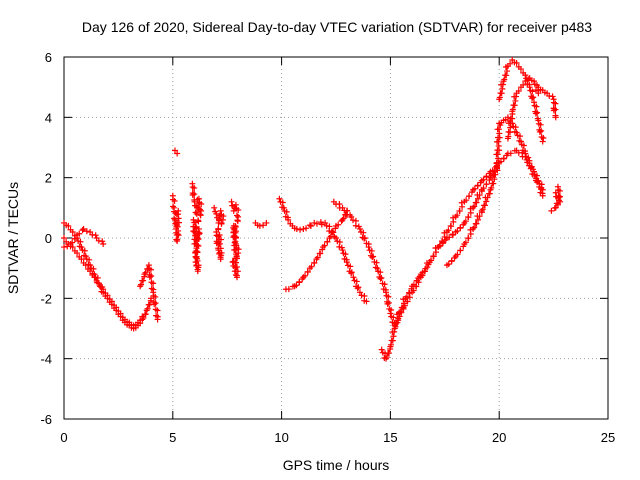 The image size is (640, 480). I want to click on y-tick-label: 2, so click(48, 178).